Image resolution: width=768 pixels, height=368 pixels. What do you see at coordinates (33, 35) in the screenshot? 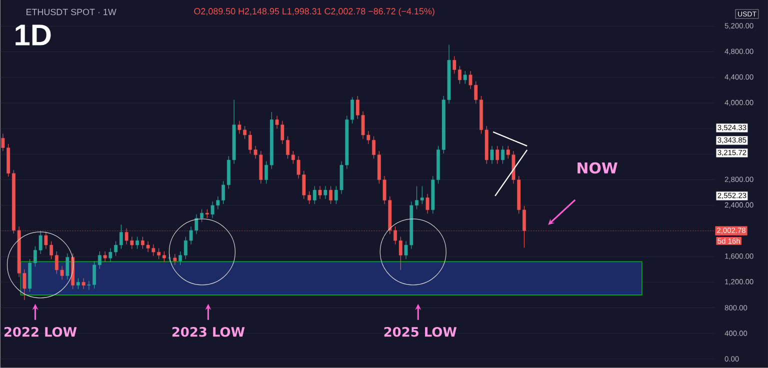
I see `annotation: 1D` at bounding box center [33, 35].